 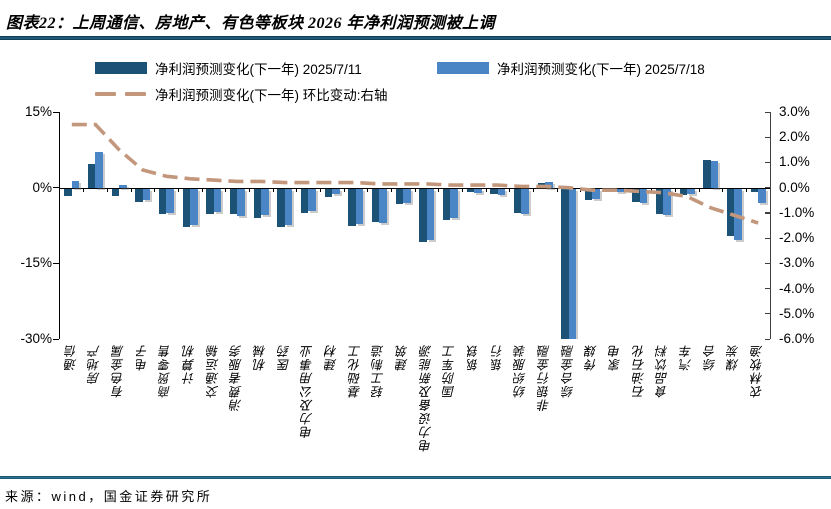 I want to click on category-label: 煤炭, so click(x=734, y=357).